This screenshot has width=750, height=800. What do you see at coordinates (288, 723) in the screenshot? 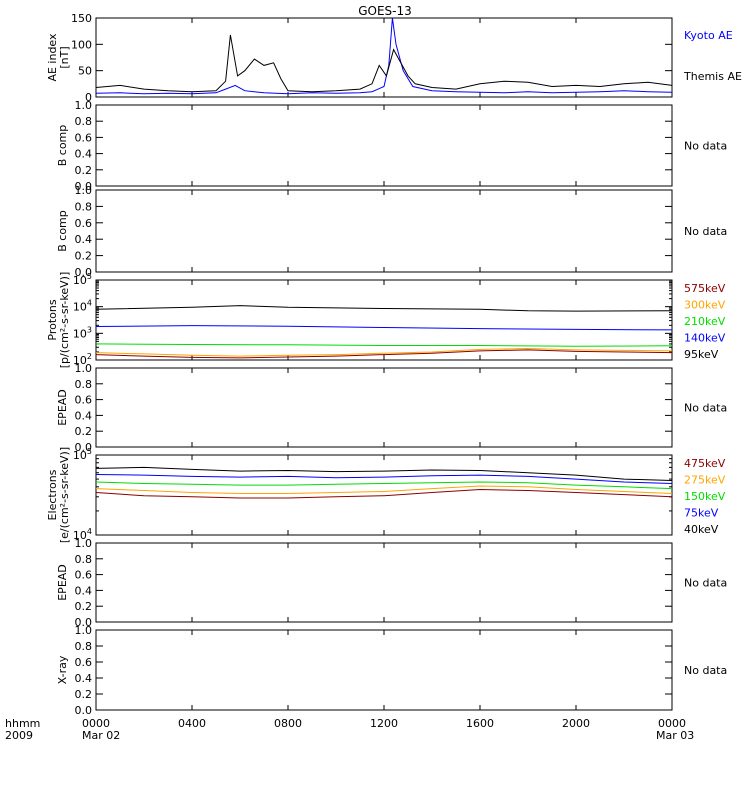
I see `x-tick-label: 0800` at bounding box center [288, 723].